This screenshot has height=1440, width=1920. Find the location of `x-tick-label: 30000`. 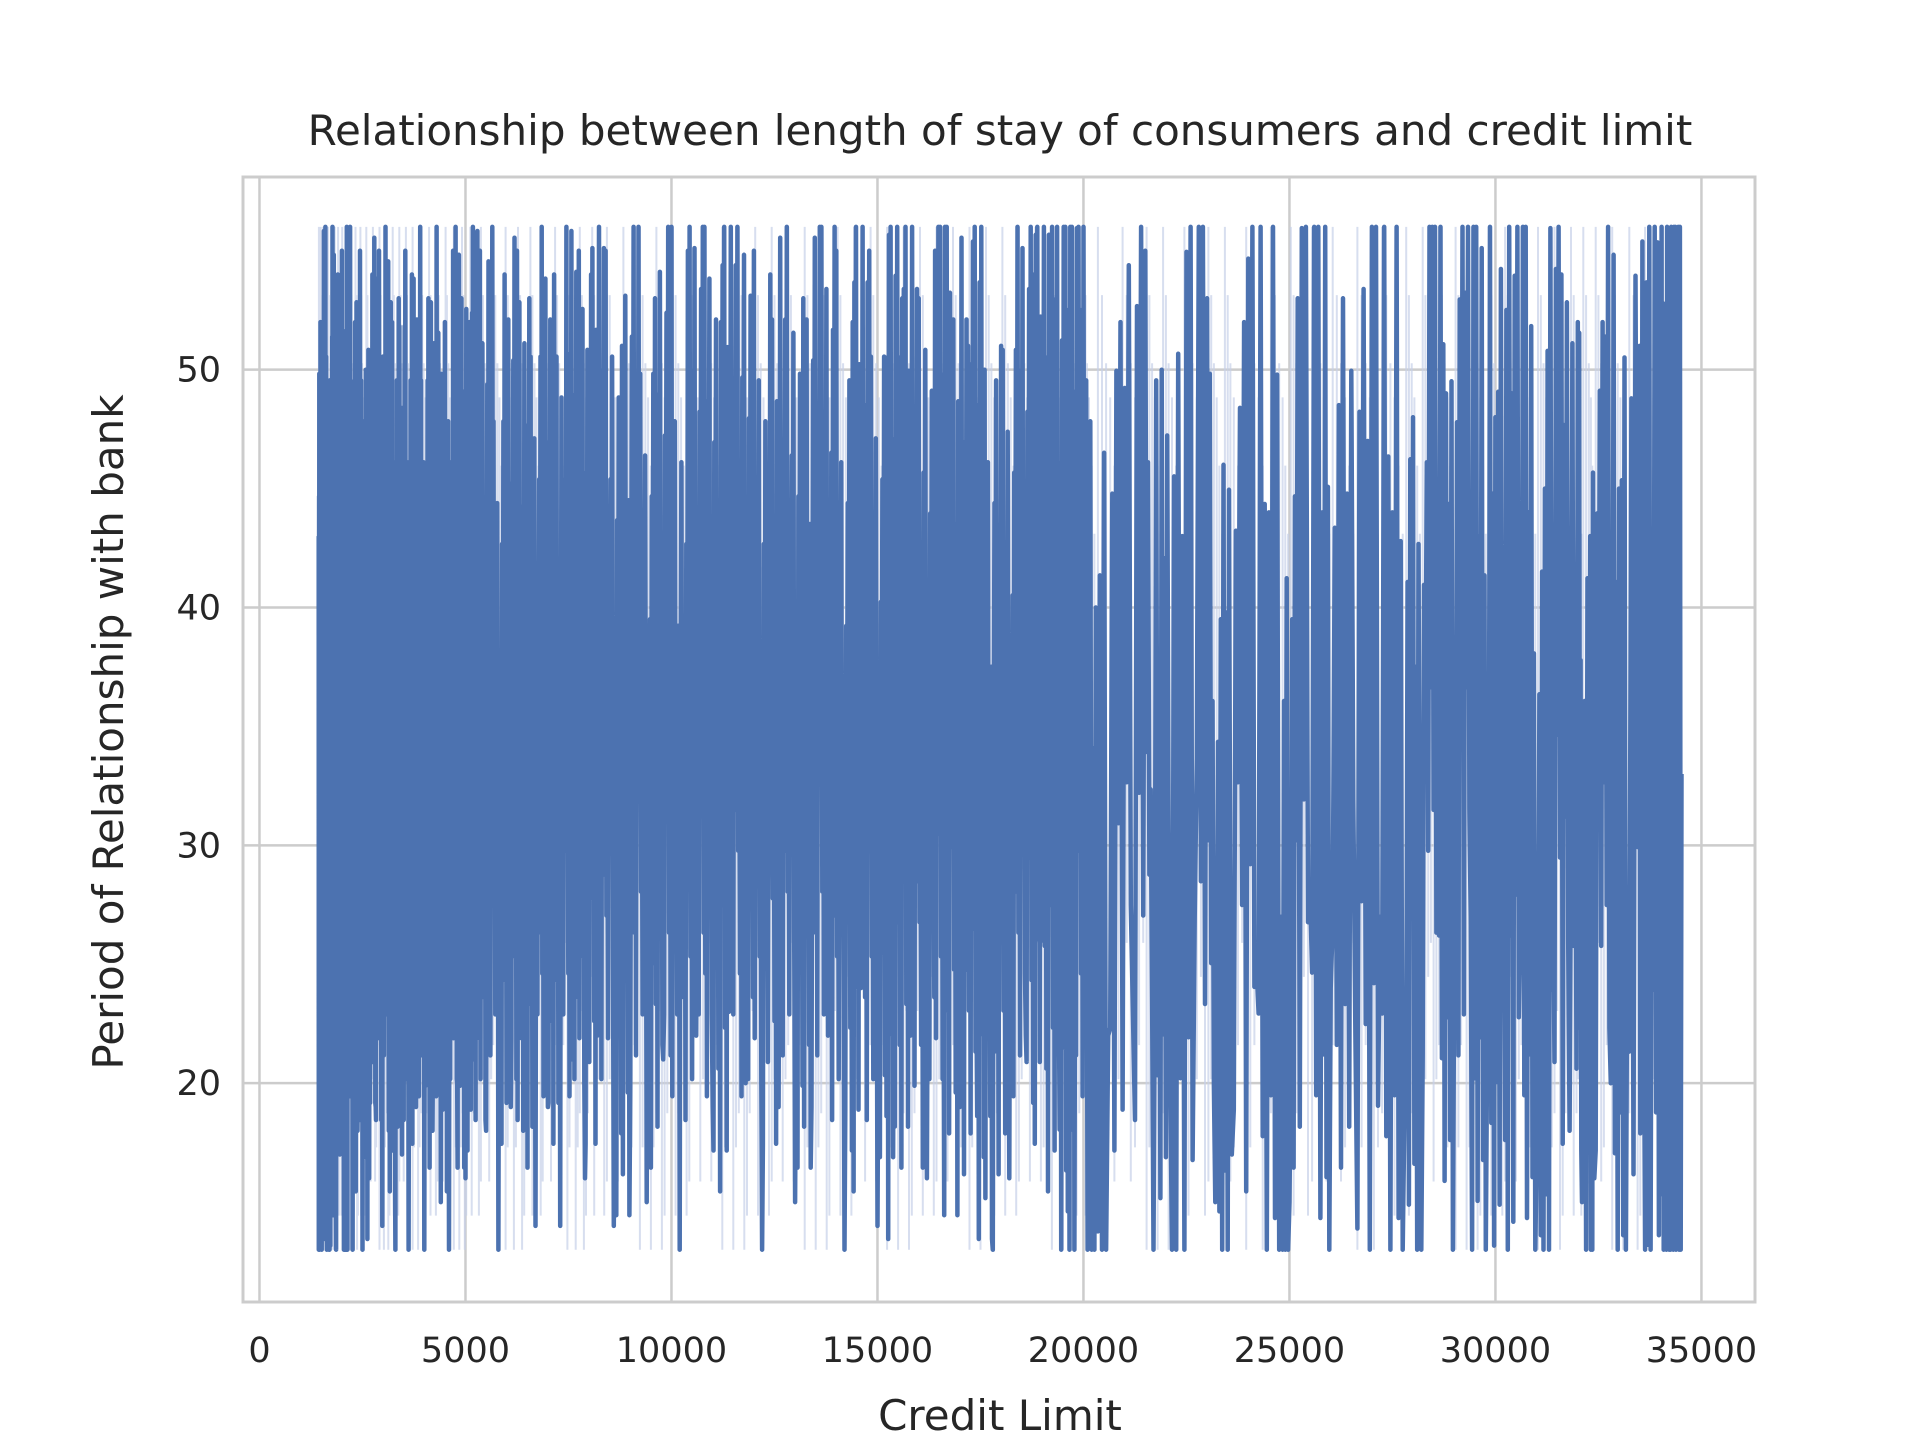

x-tick-label: 30000 is located at coordinates (1495, 1351).